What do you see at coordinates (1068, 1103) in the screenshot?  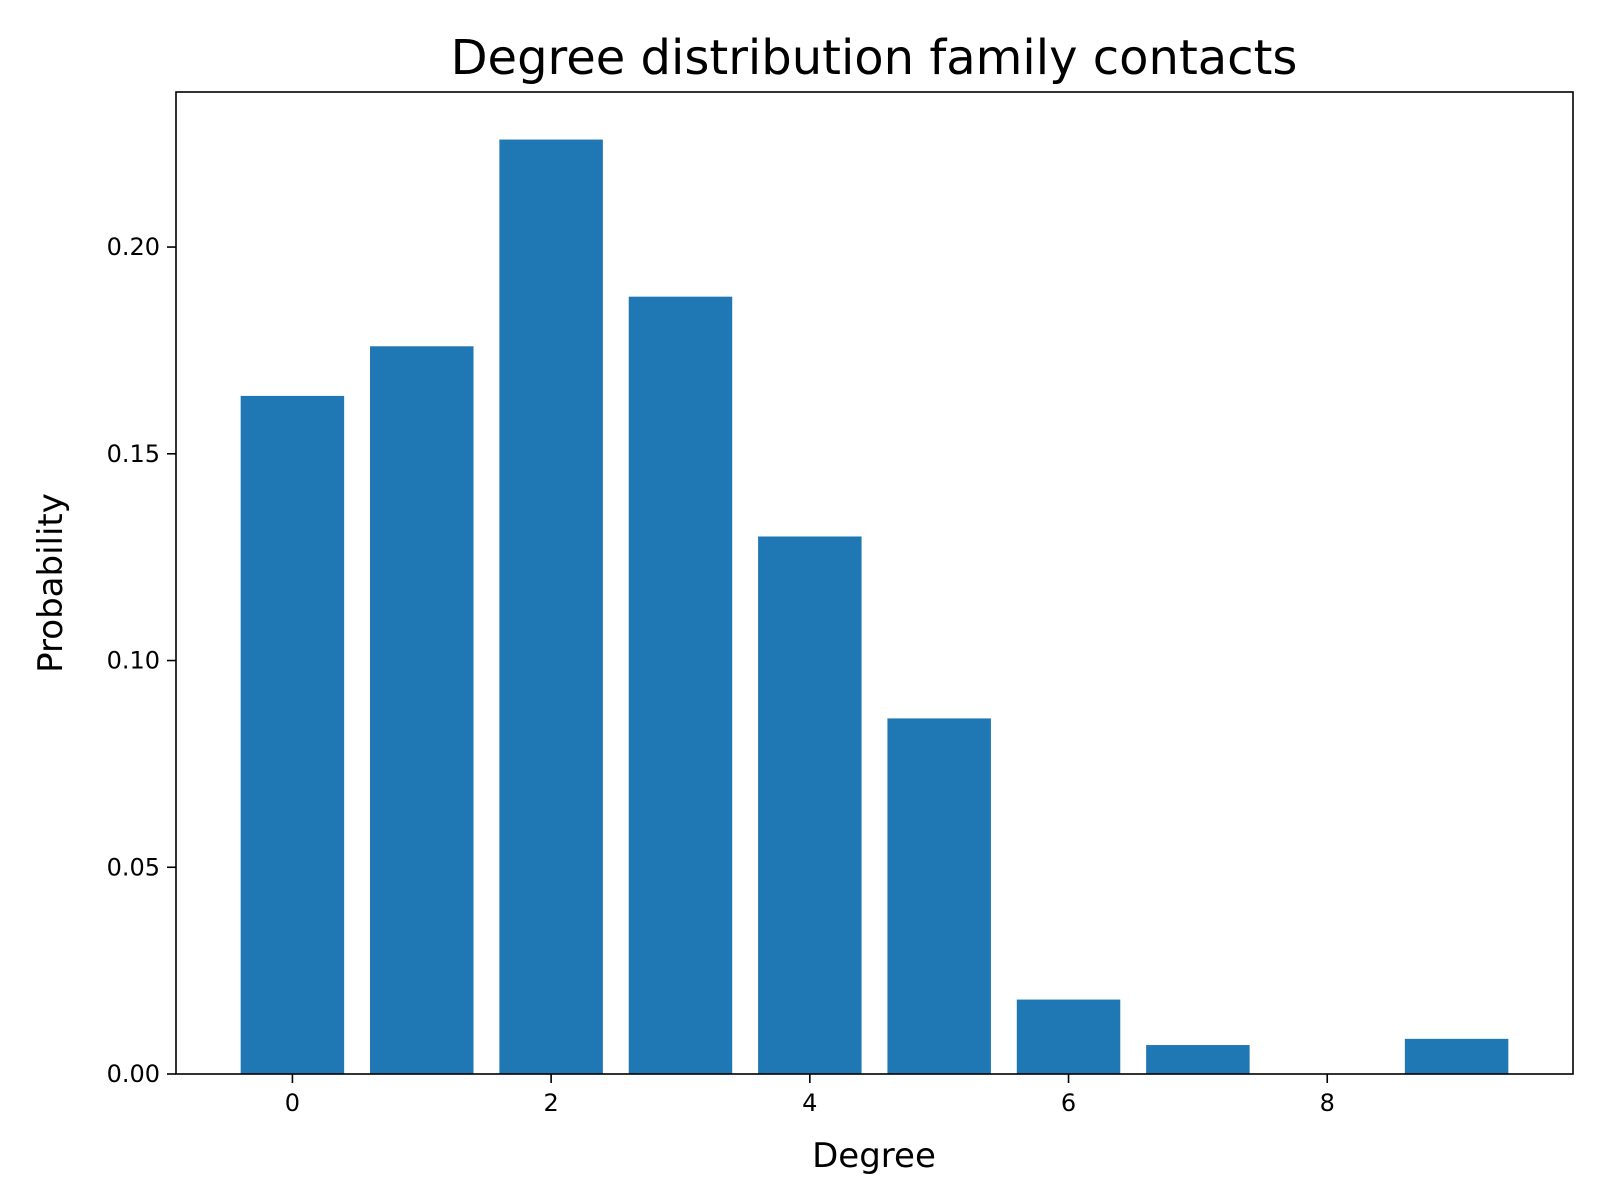 I see `x-tick-label: 6` at bounding box center [1068, 1103].